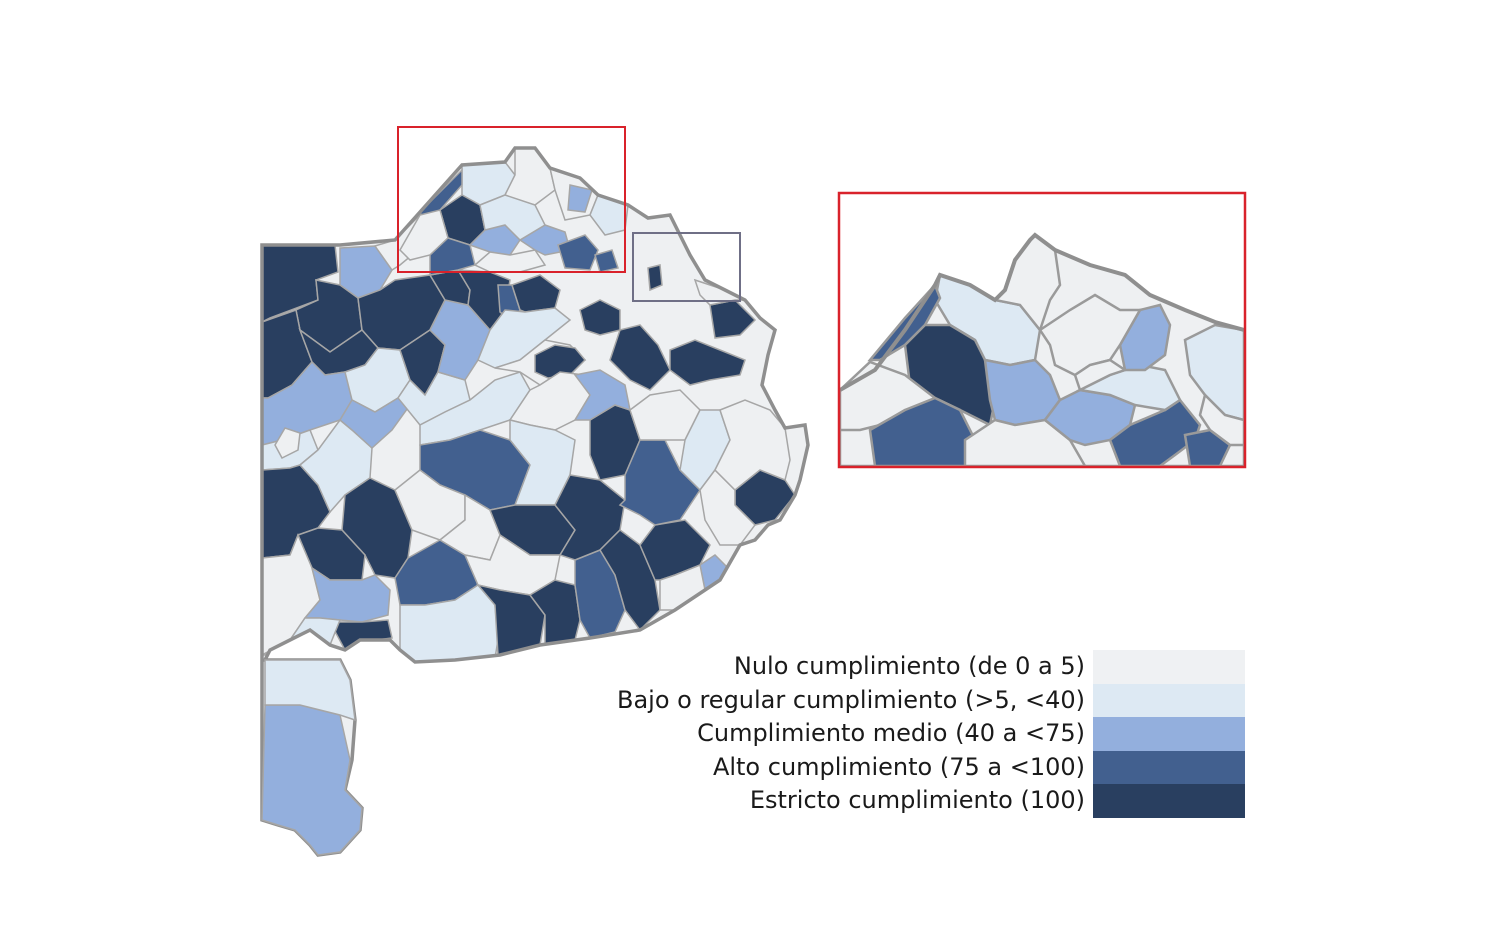 This screenshot has width=1500, height=938. I want to click on legend-item-nulo: Nulo cumplimiento (de 0 a 5), so click(922, 667).